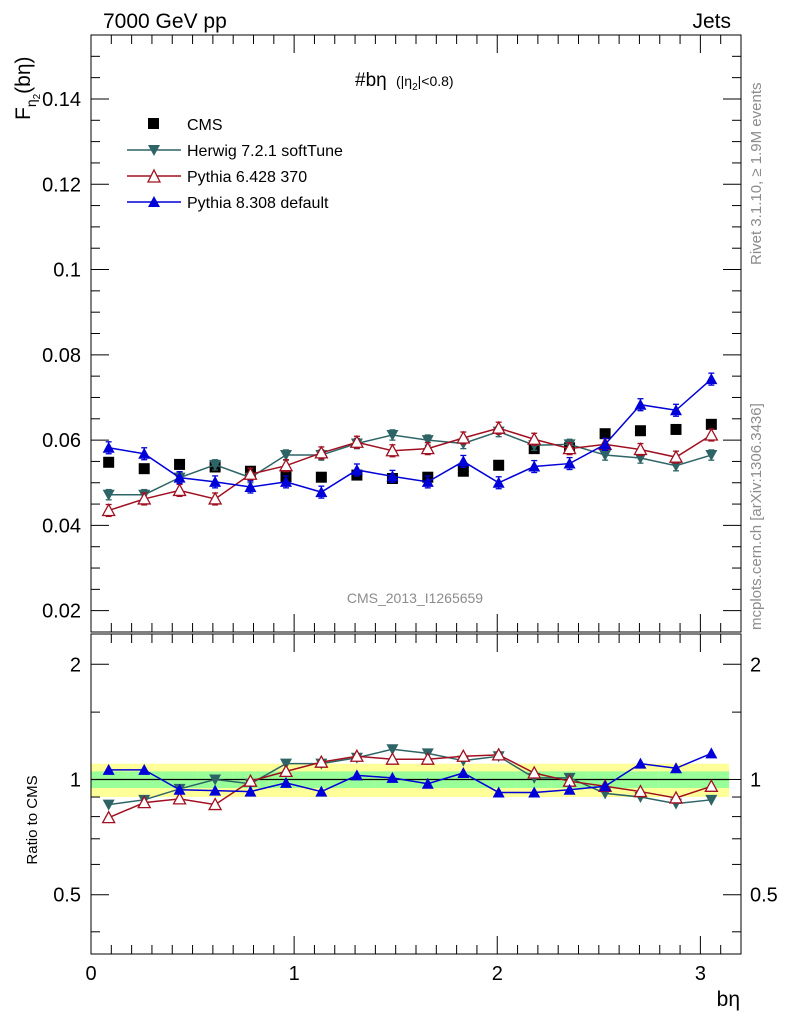  I want to click on herwig-ratio-line, so click(410, 777).